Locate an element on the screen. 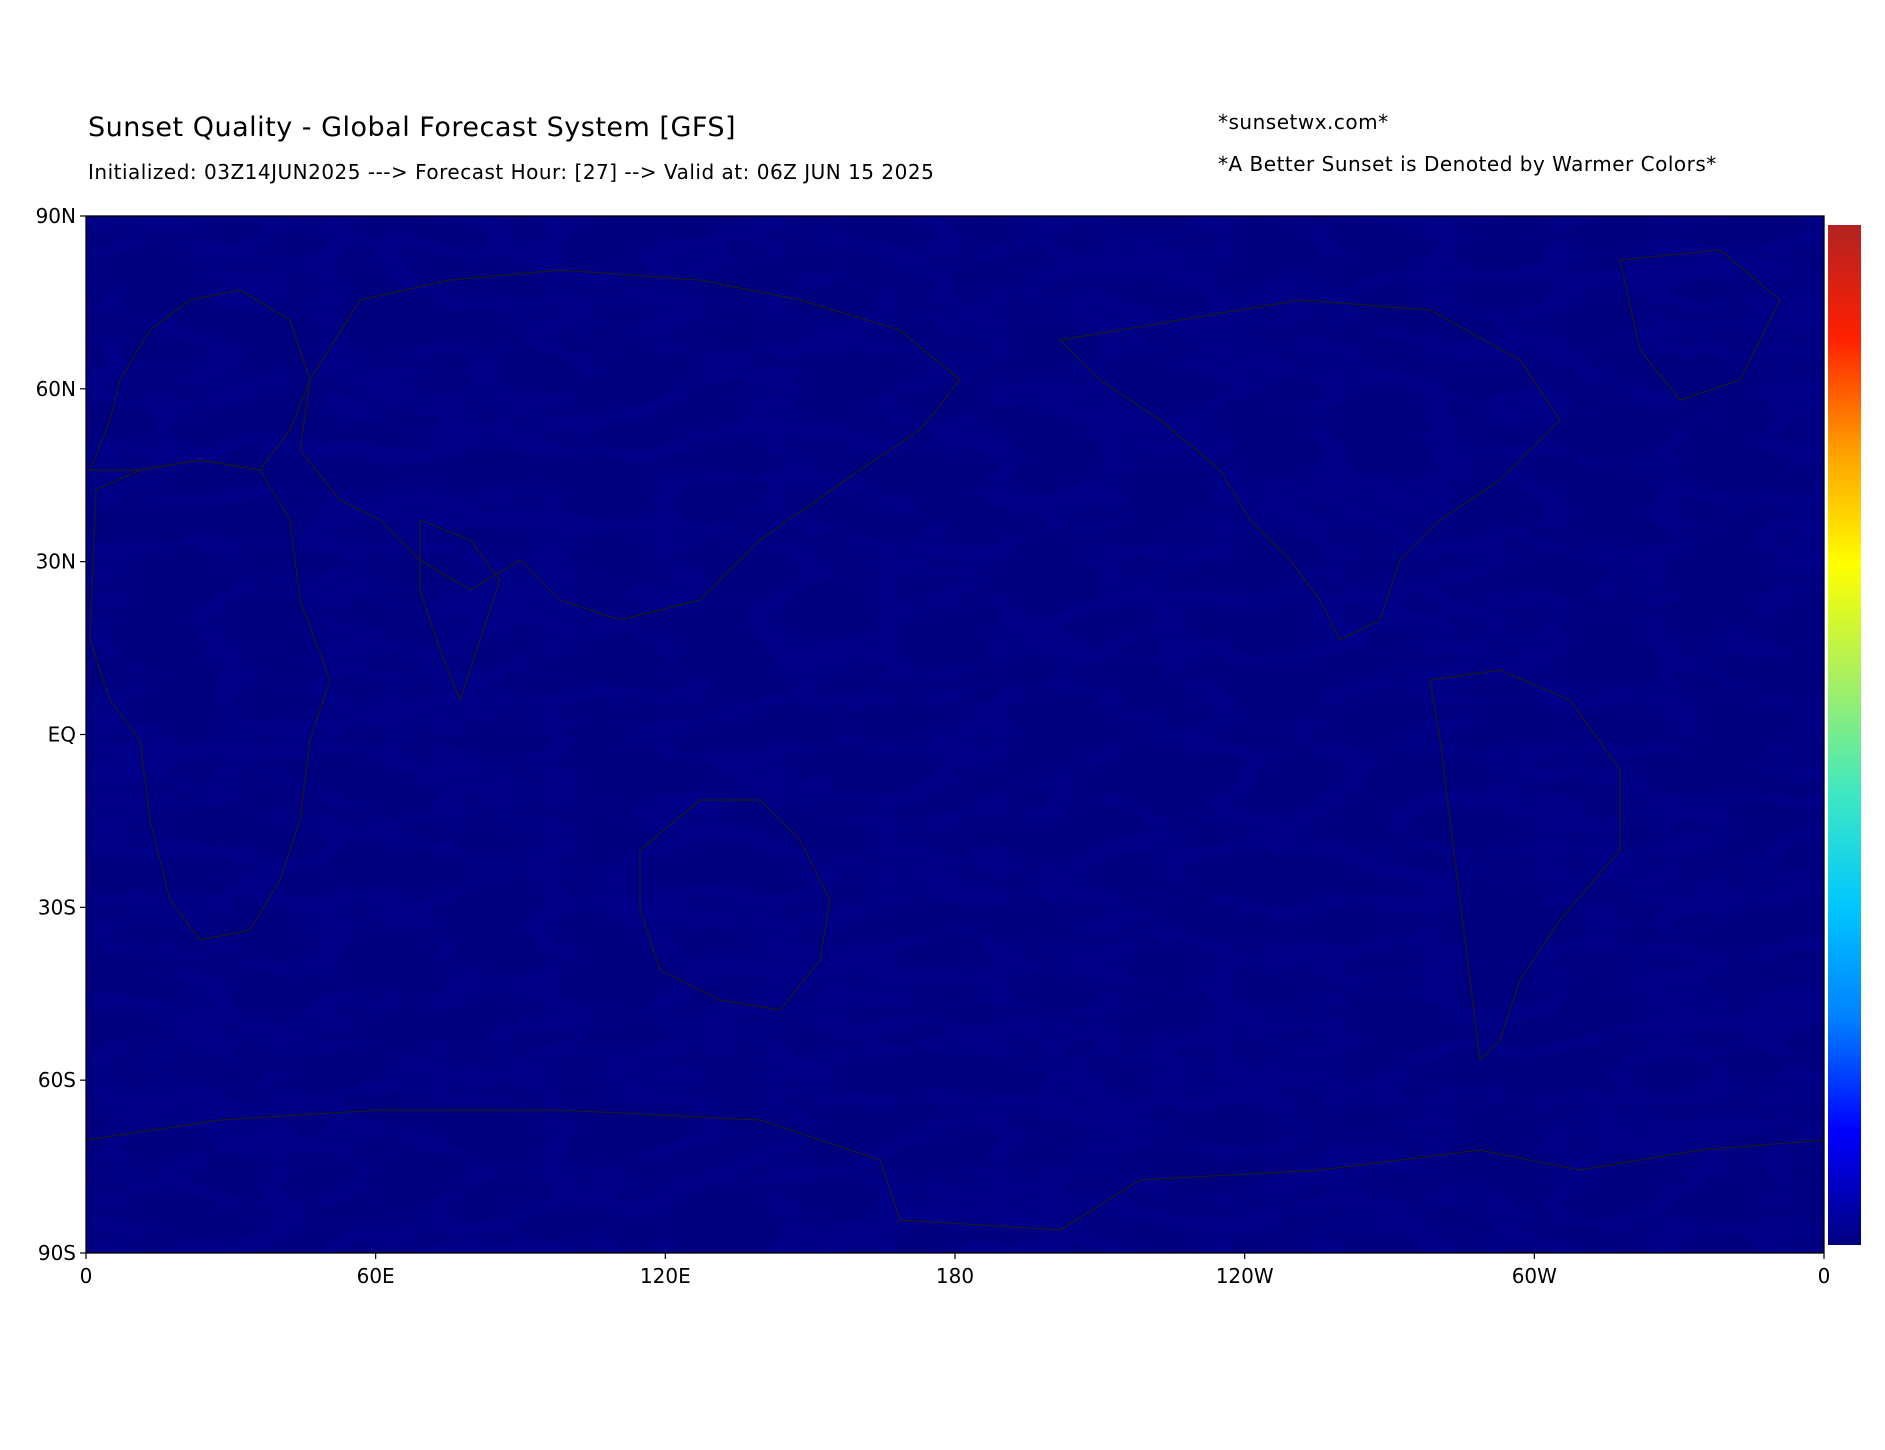 Image resolution: width=1885 pixels, height=1450 pixels. south-america-coastline is located at coordinates (1525, 865).